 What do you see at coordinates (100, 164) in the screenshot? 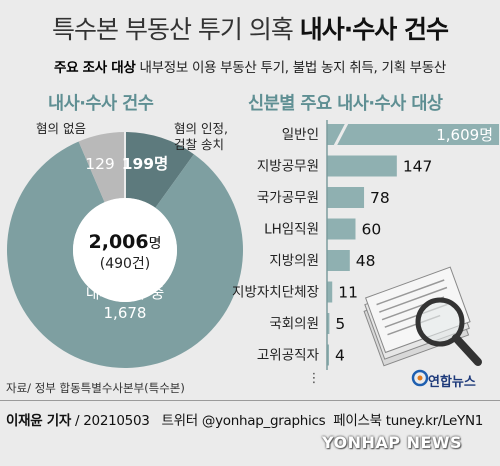
I see `donut-value-no-charge: 129` at bounding box center [100, 164].